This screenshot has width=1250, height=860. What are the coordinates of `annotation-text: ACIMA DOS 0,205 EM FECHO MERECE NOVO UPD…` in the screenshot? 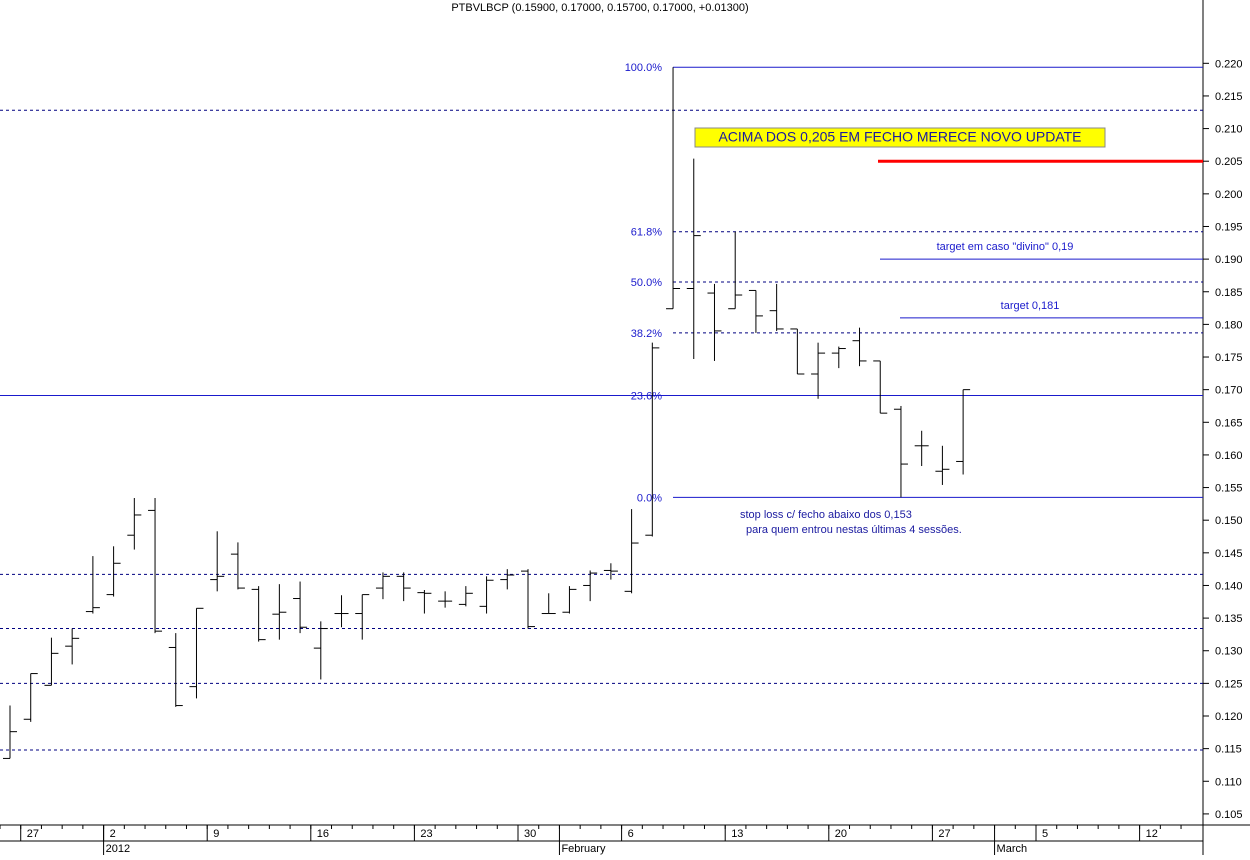 It's located at (899, 137).